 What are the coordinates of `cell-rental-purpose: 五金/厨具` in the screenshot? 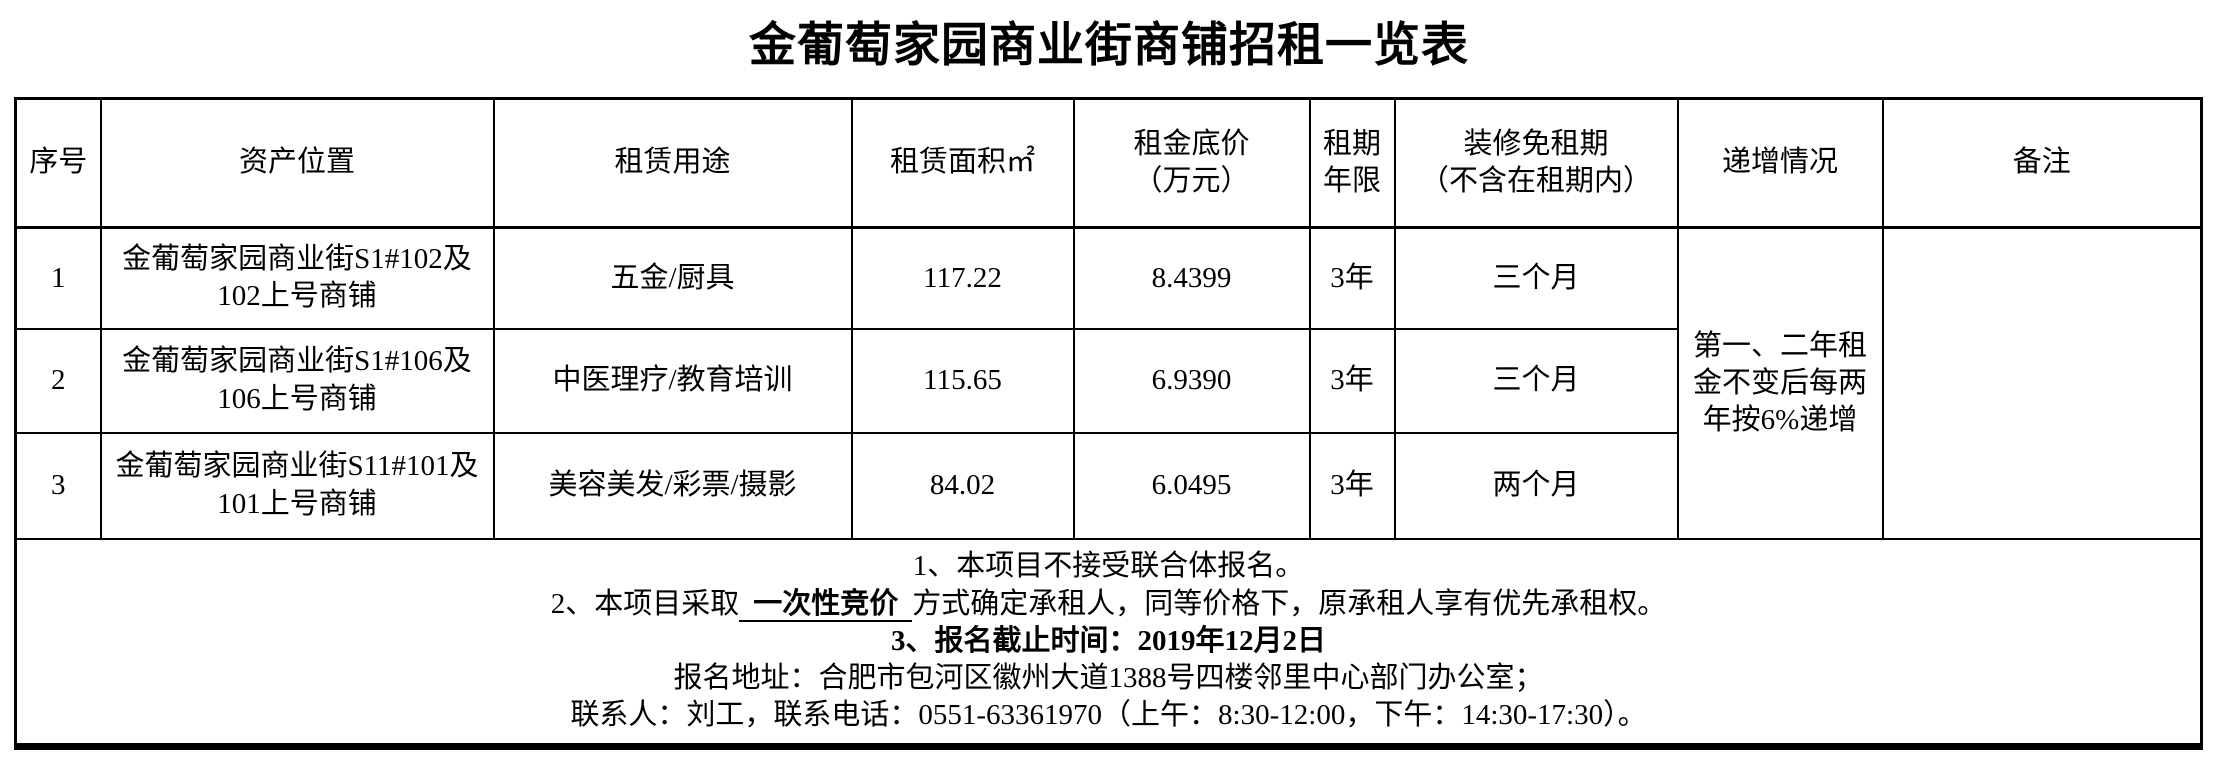 It's located at (672, 278).